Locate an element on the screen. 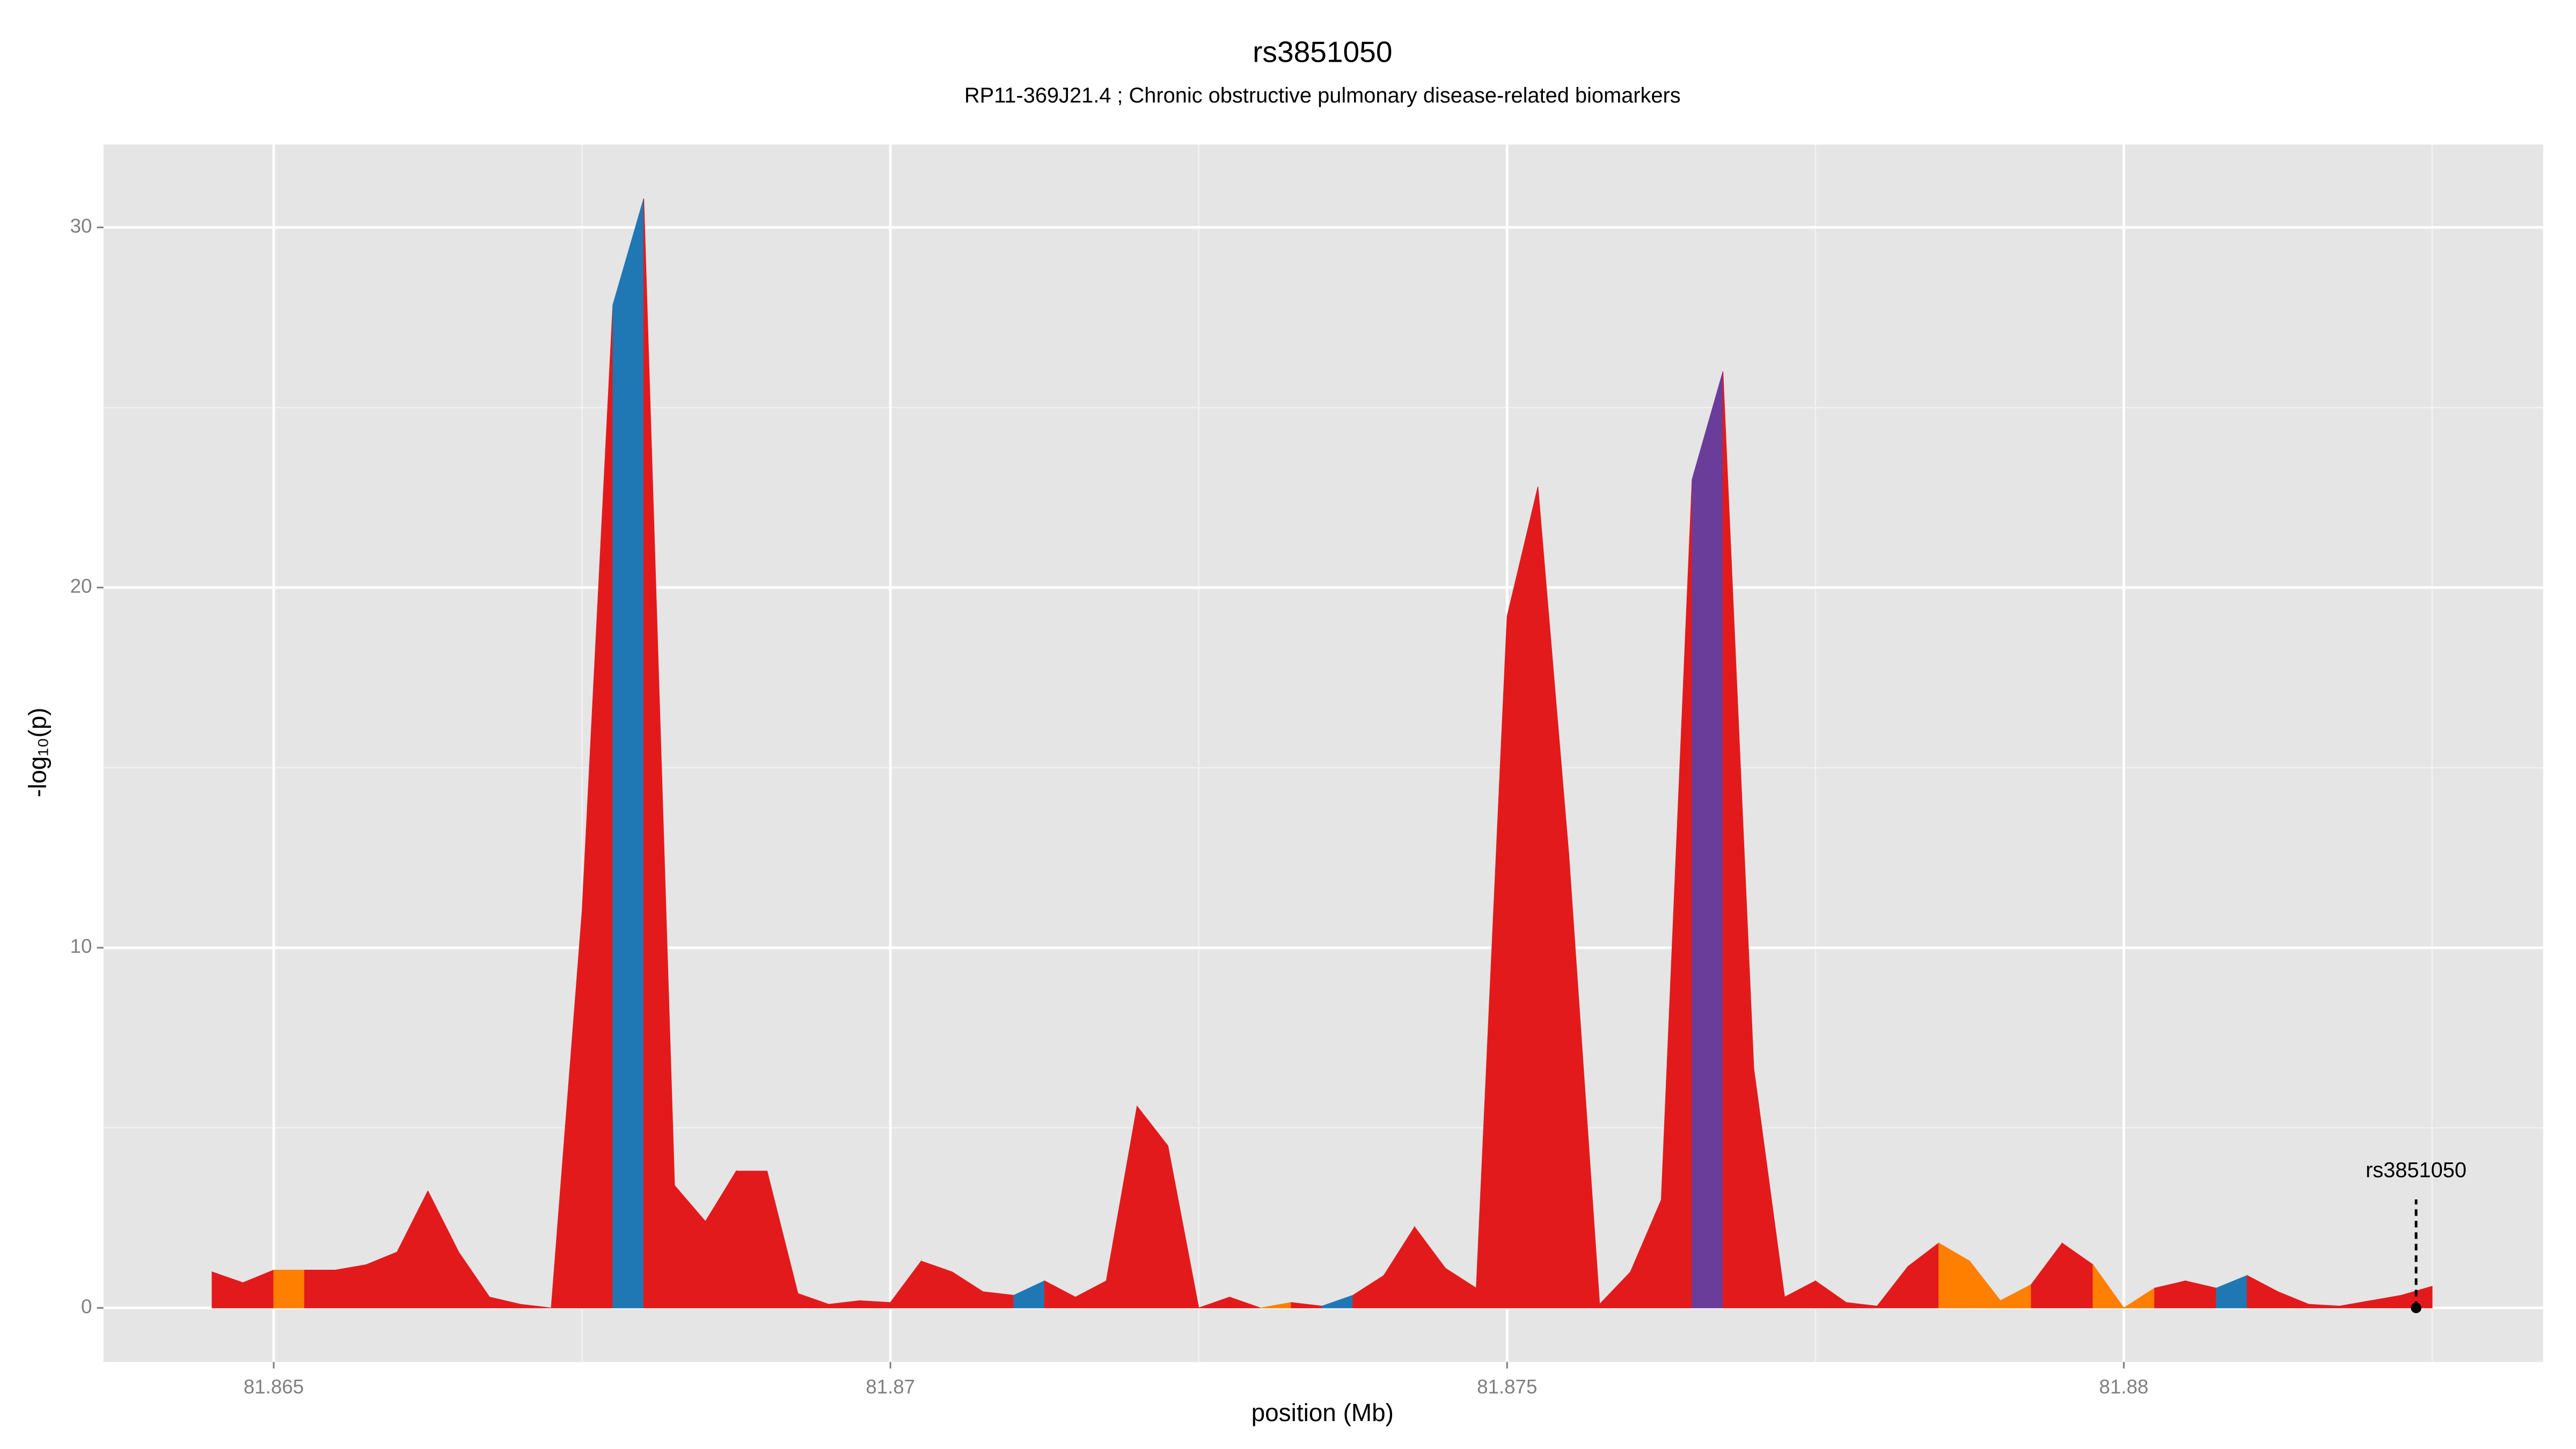  x-tick-label: 81.88 is located at coordinates (2123, 1386).